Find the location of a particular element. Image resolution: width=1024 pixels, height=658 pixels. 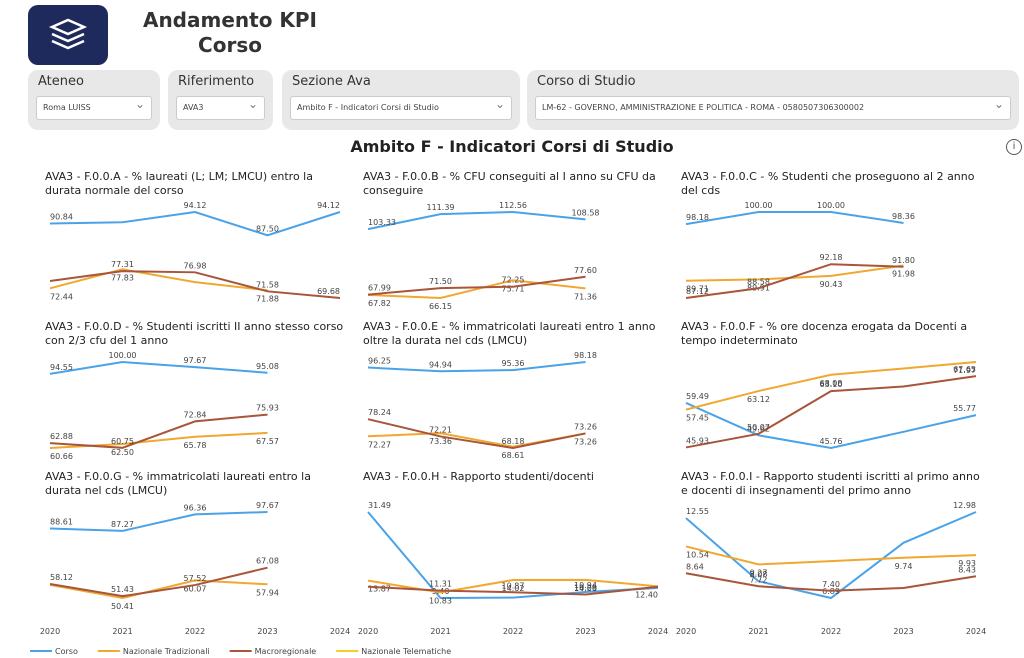

logo-icon is located at coordinates (68, 34).